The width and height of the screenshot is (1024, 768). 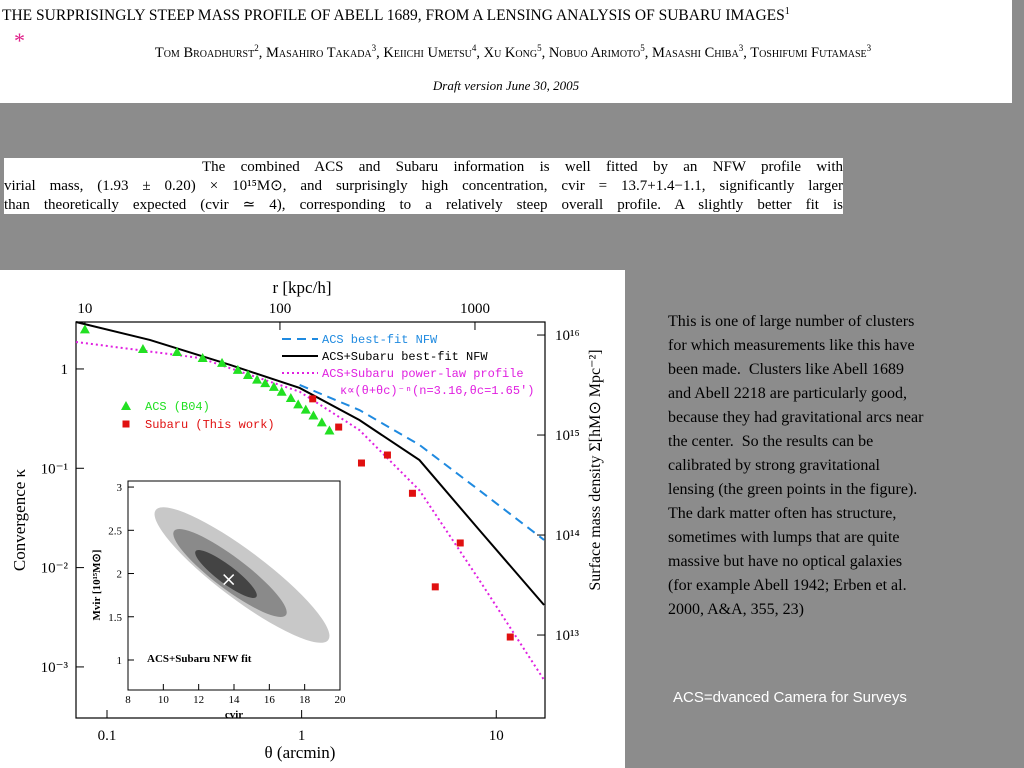 I want to click on notes-line: the center. So the results can be, so click(x=771, y=441).